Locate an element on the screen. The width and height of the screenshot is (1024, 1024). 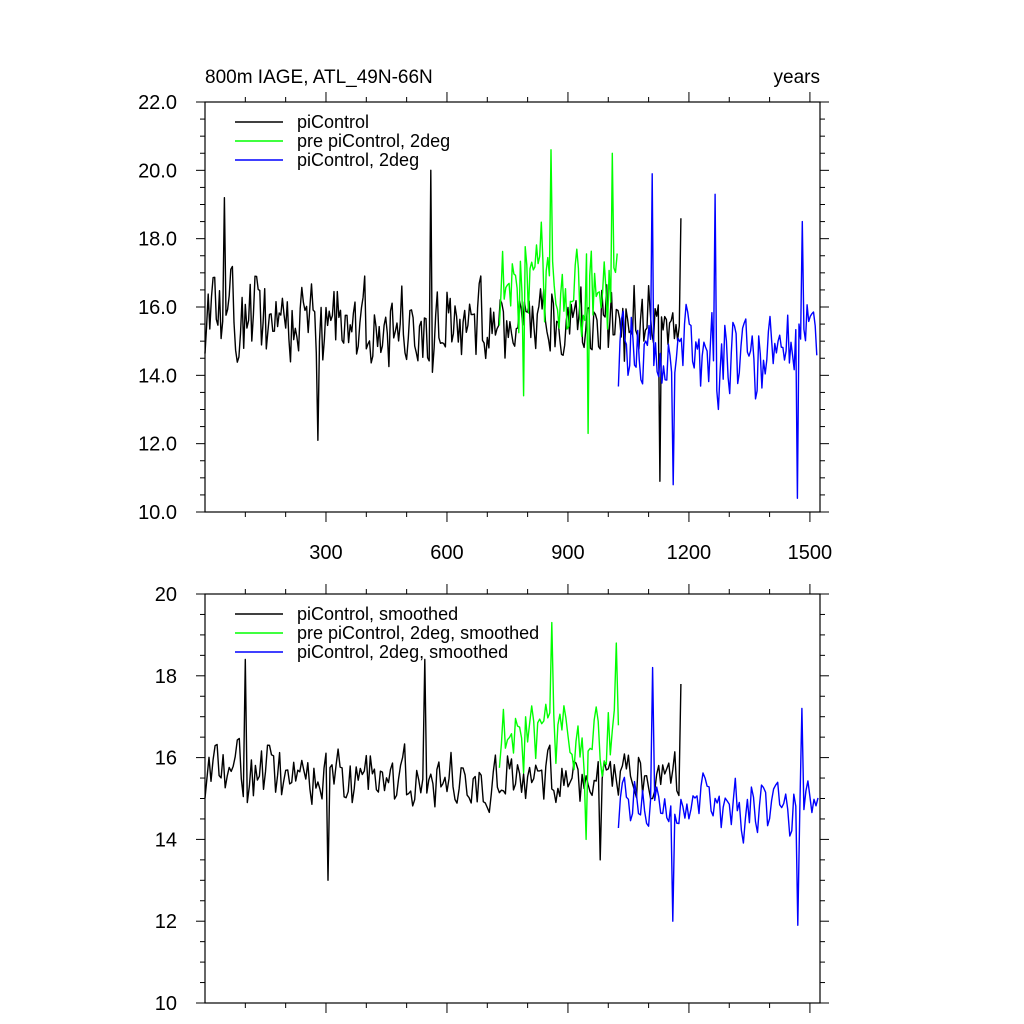
y-tick-label: 20 is located at coordinates (166, 595).